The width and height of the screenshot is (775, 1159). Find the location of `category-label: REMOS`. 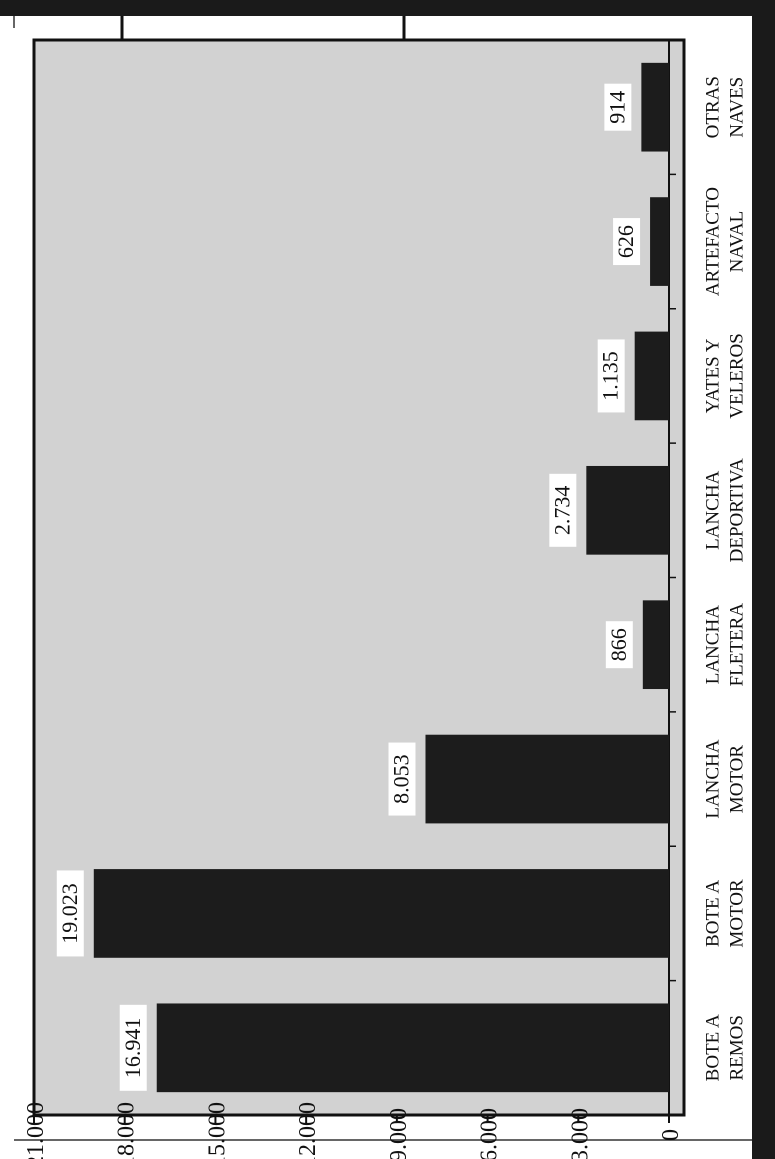

category-label: REMOS is located at coordinates (736, 1047).